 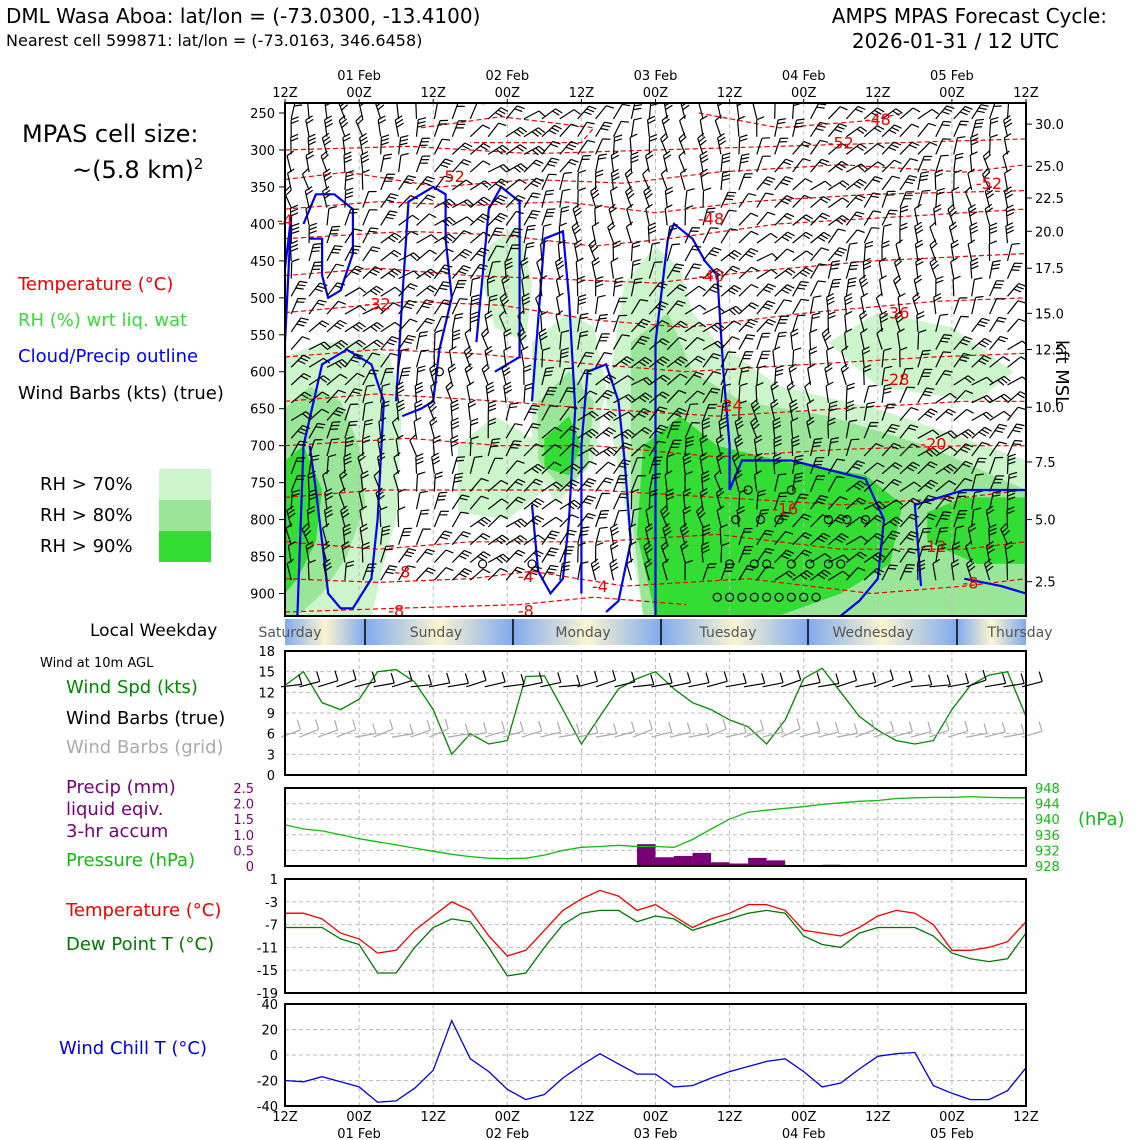 I want to click on legend-rh: RH (%) wrt liq. wat, so click(x=103, y=320).